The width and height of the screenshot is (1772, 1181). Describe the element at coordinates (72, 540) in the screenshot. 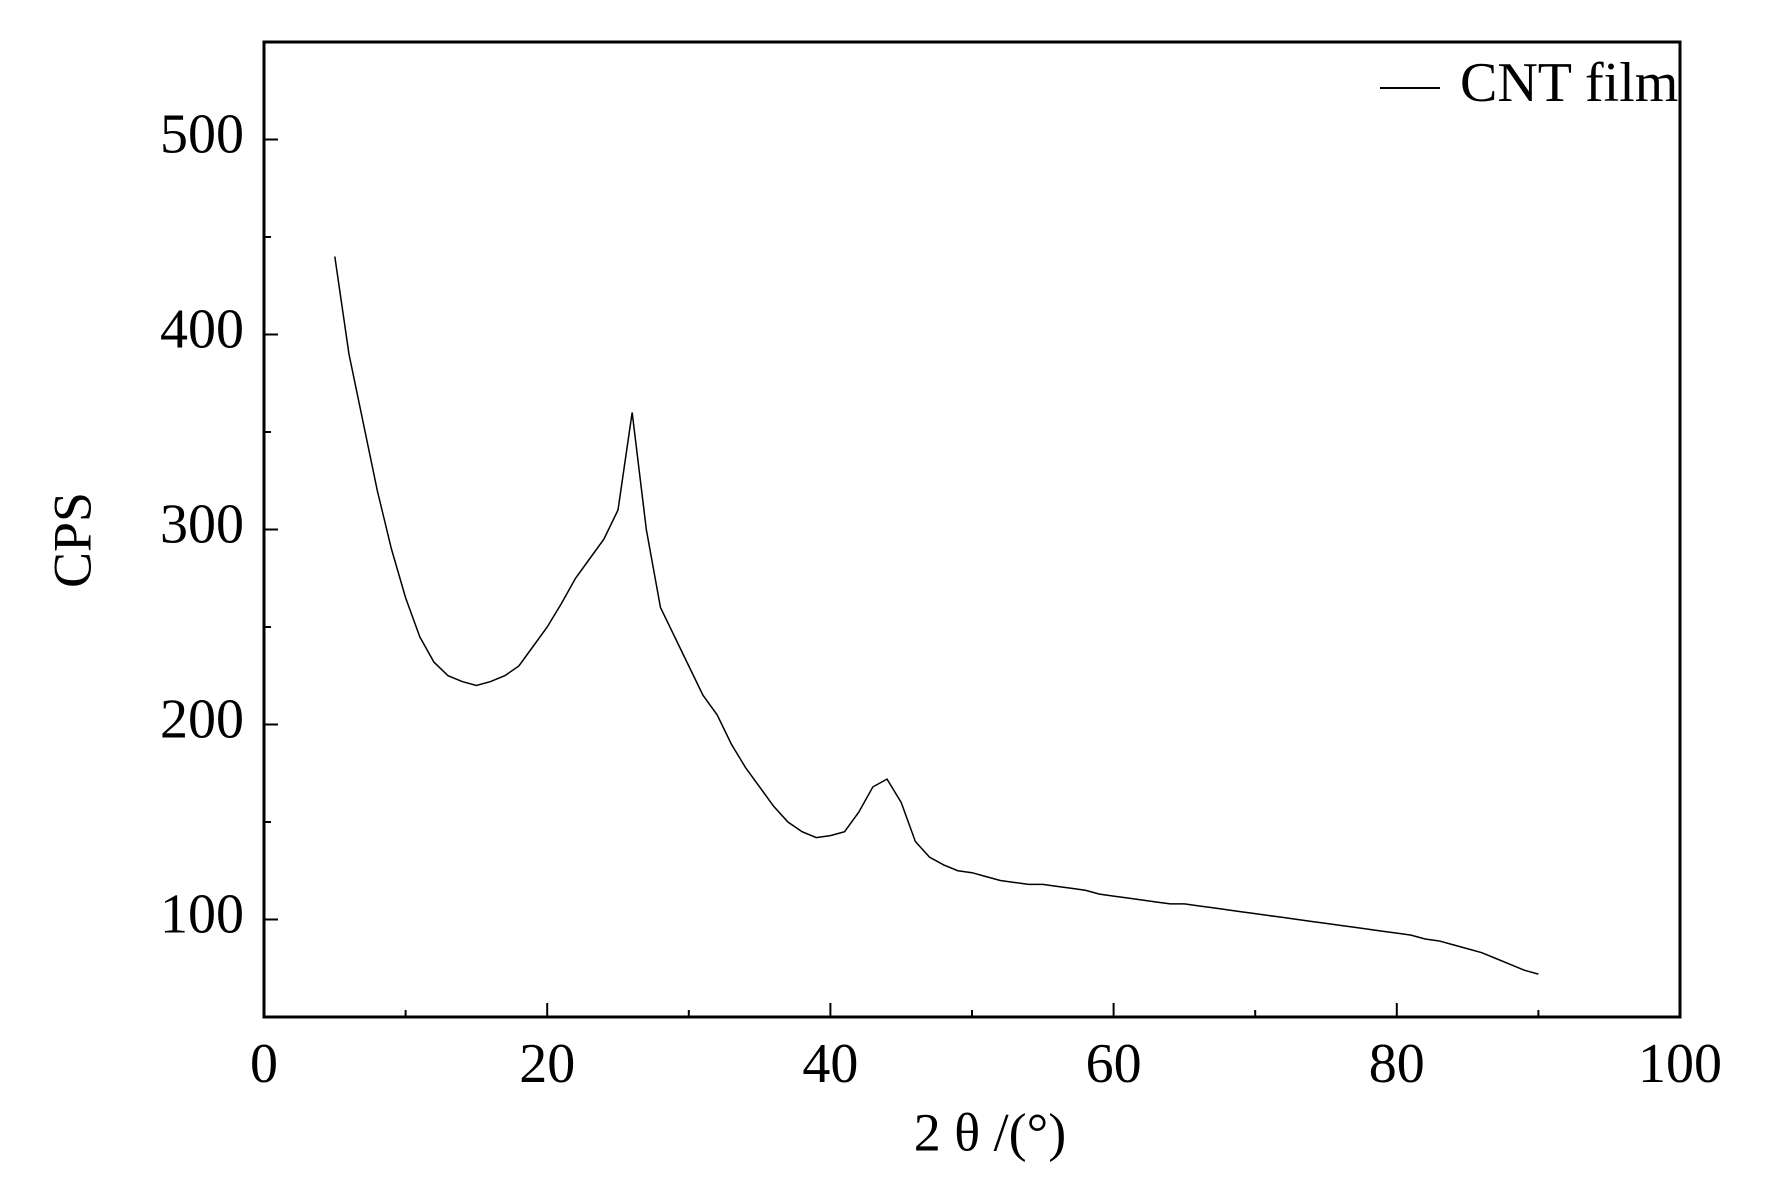

I see `y-axis-label: CPS` at that location.